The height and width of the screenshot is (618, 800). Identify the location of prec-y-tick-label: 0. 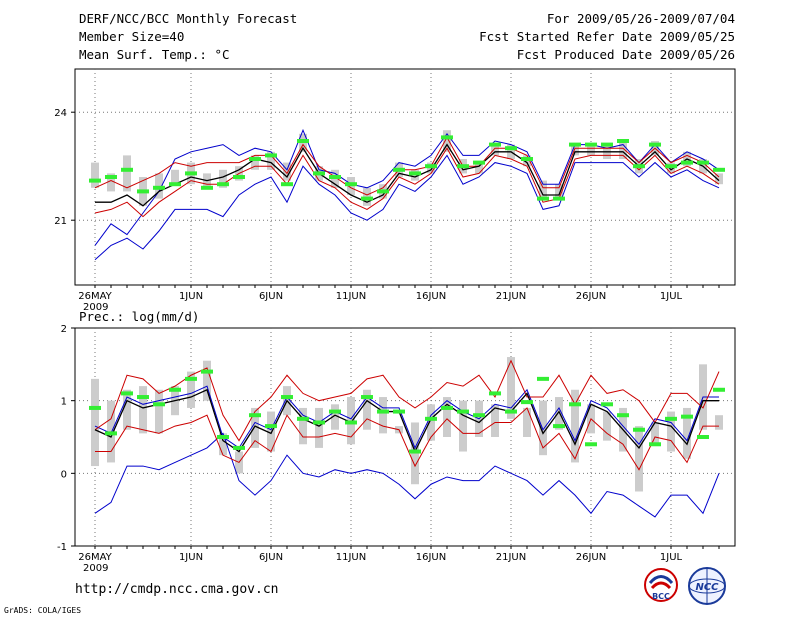
(64, 474).